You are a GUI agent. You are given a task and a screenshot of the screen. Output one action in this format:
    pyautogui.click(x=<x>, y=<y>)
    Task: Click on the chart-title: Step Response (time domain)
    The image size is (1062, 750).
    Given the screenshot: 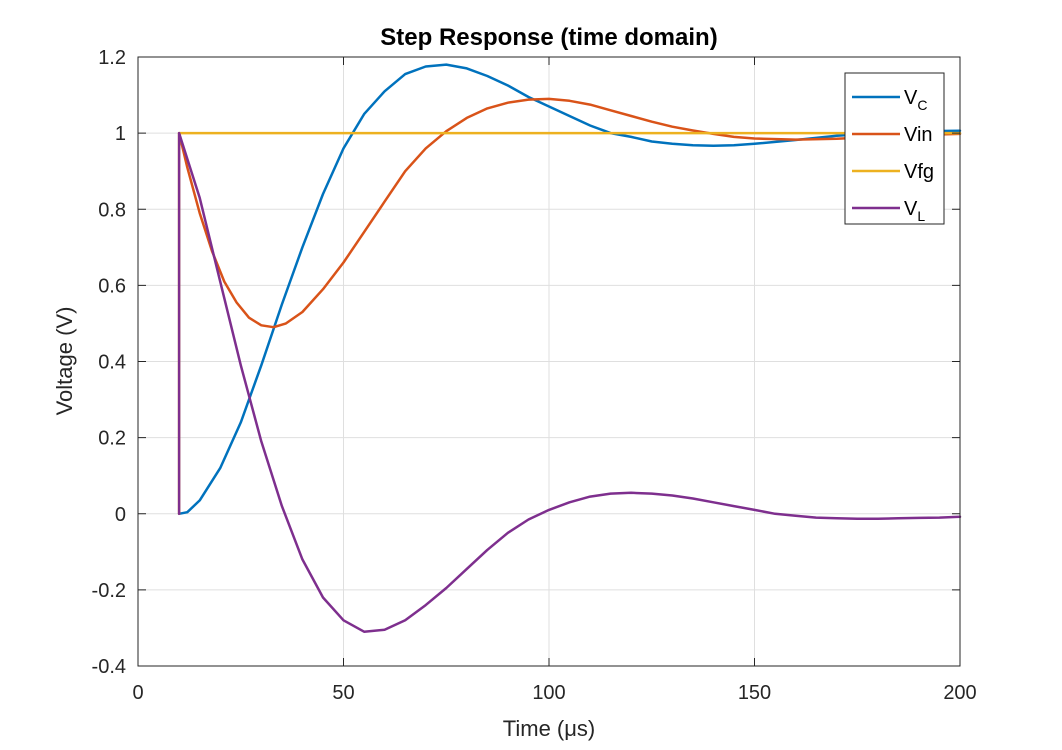 What is the action you would take?
    pyautogui.click(x=548, y=37)
    